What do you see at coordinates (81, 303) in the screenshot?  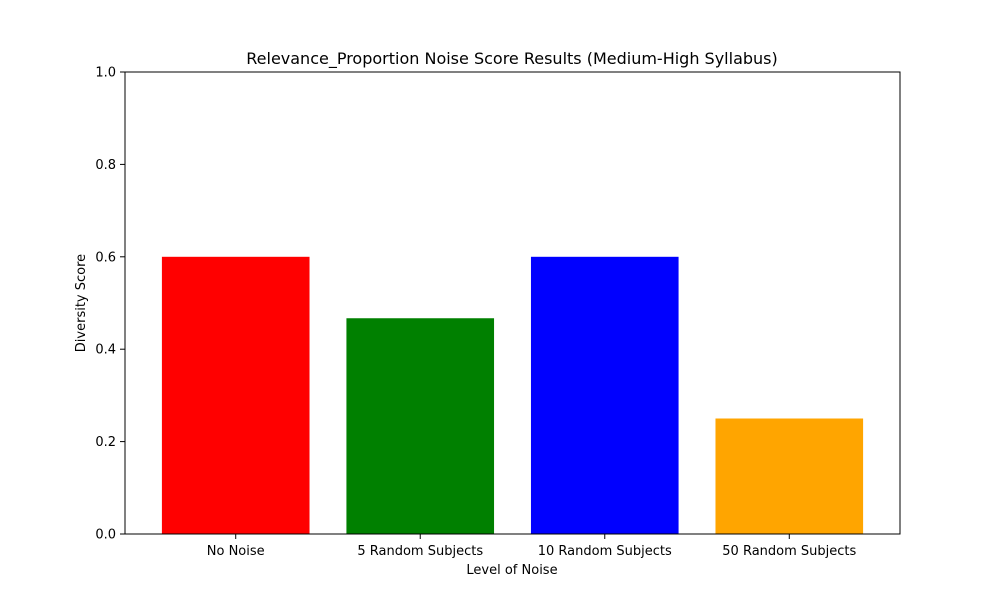 I see `y-axis-label: Diversity Score` at bounding box center [81, 303].